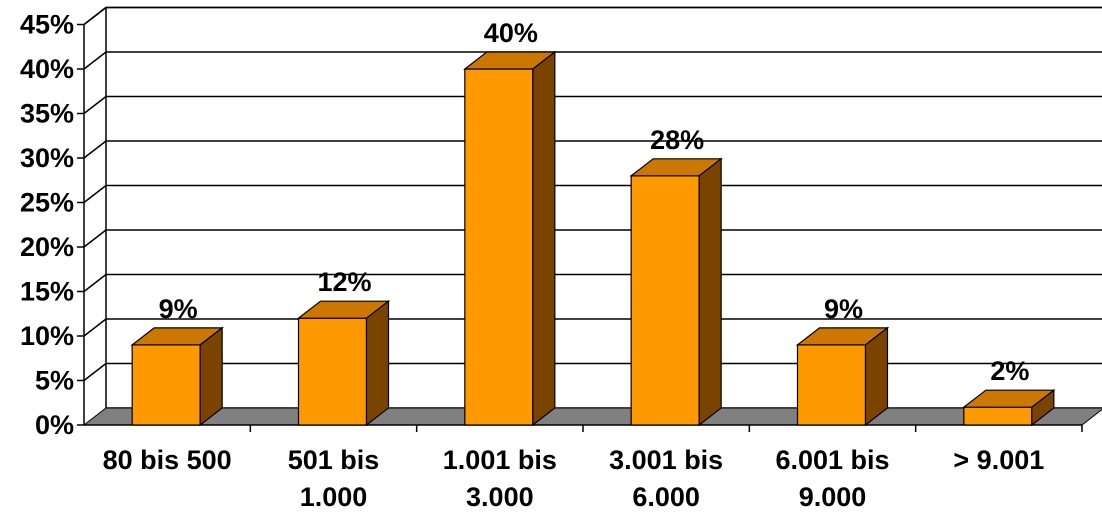  What do you see at coordinates (47, 203) in the screenshot?
I see `y-tick-label: 25%` at bounding box center [47, 203].